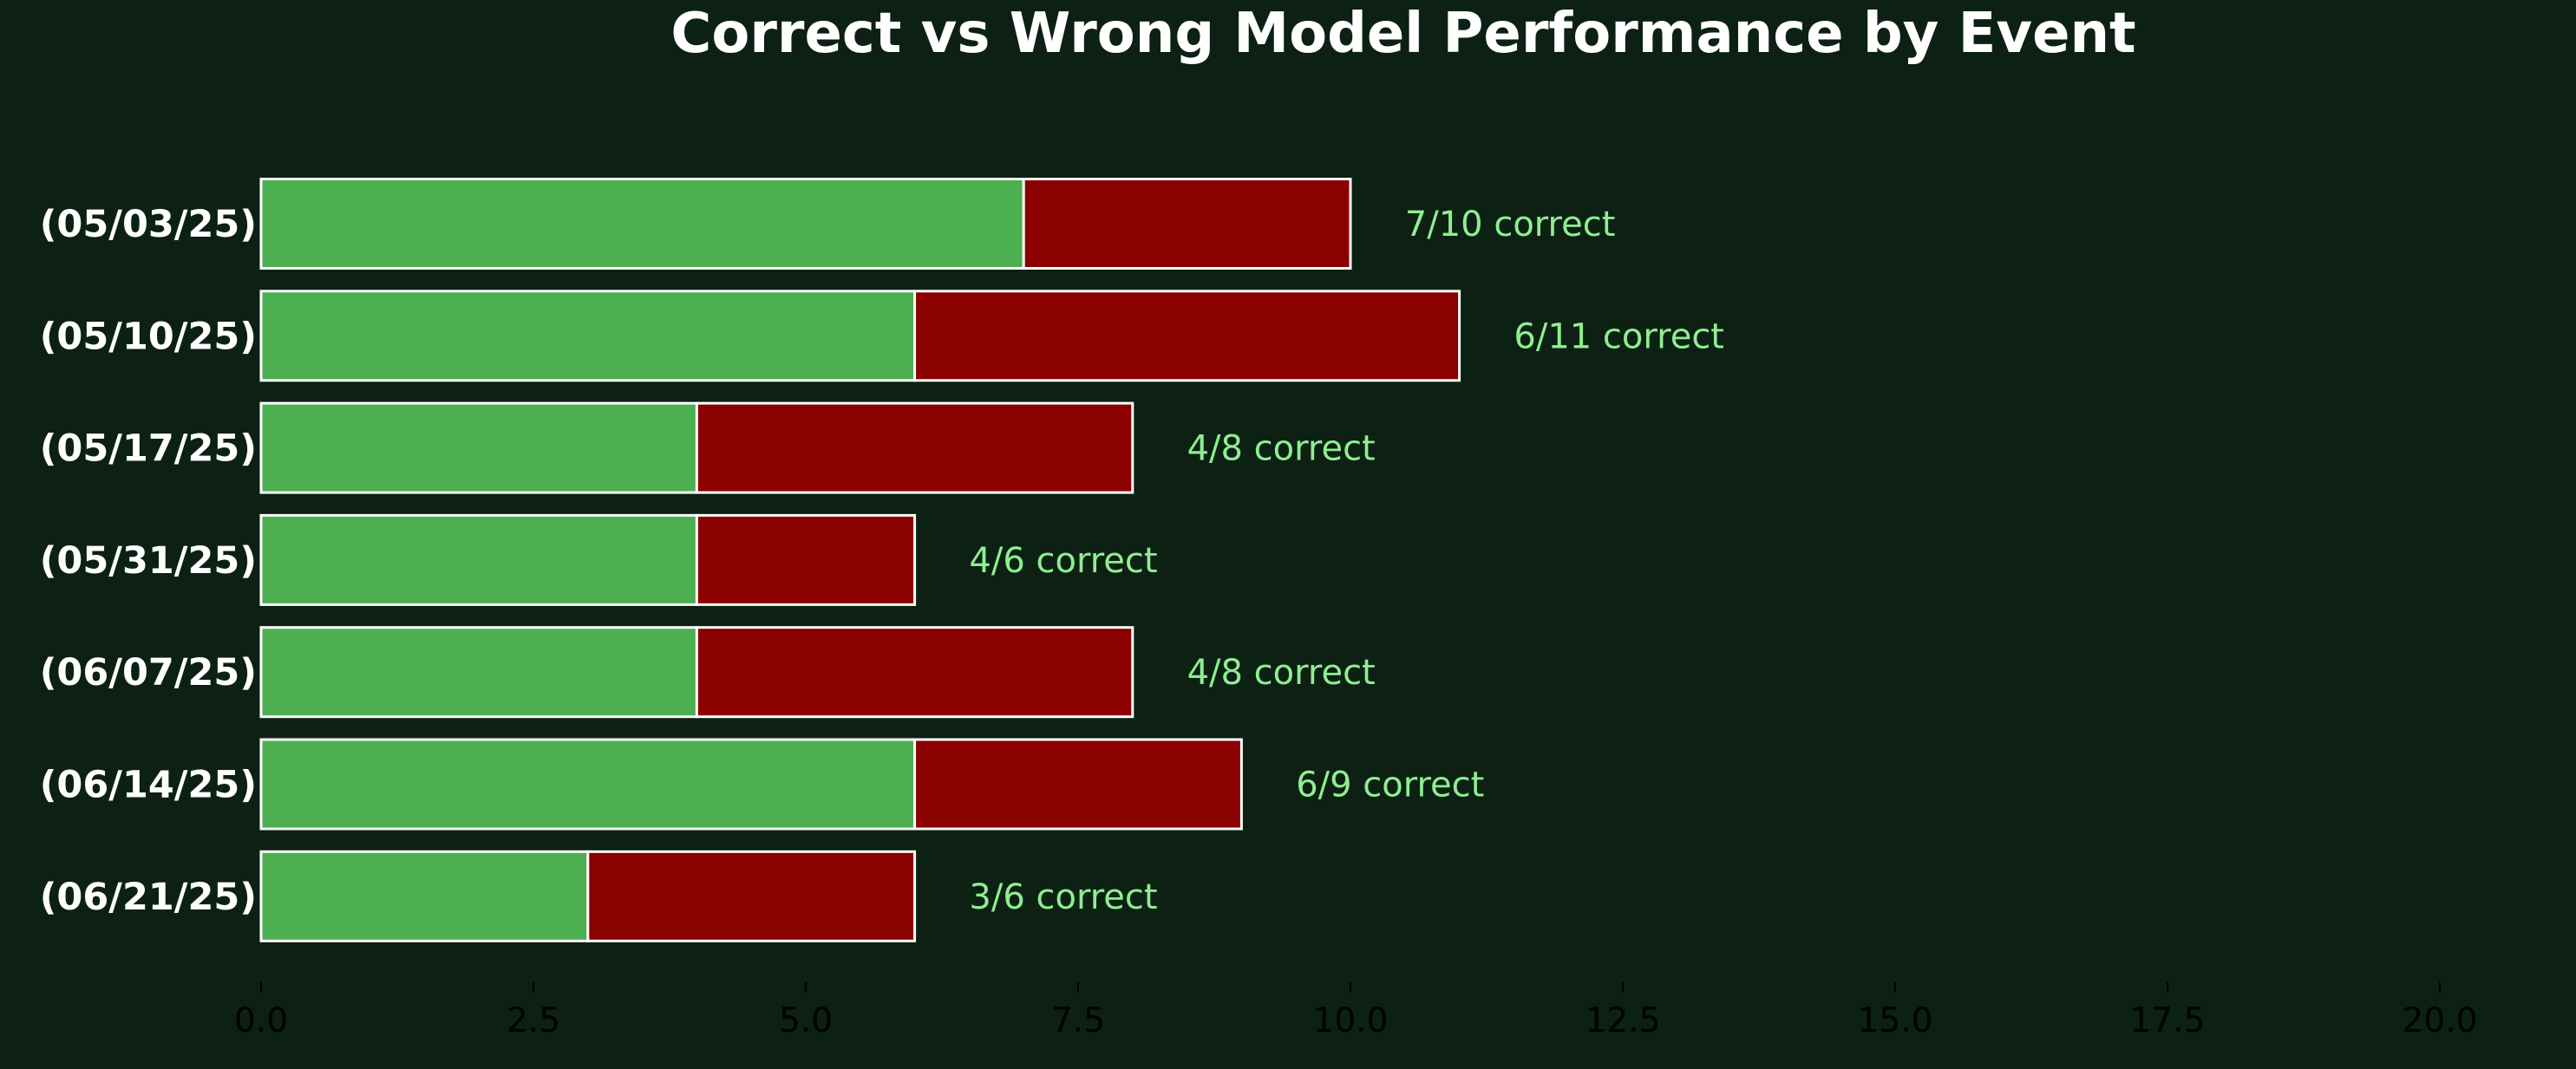 The image size is (2576, 1069). I want to click on x-tick-label-1: 2.5, so click(533, 1020).